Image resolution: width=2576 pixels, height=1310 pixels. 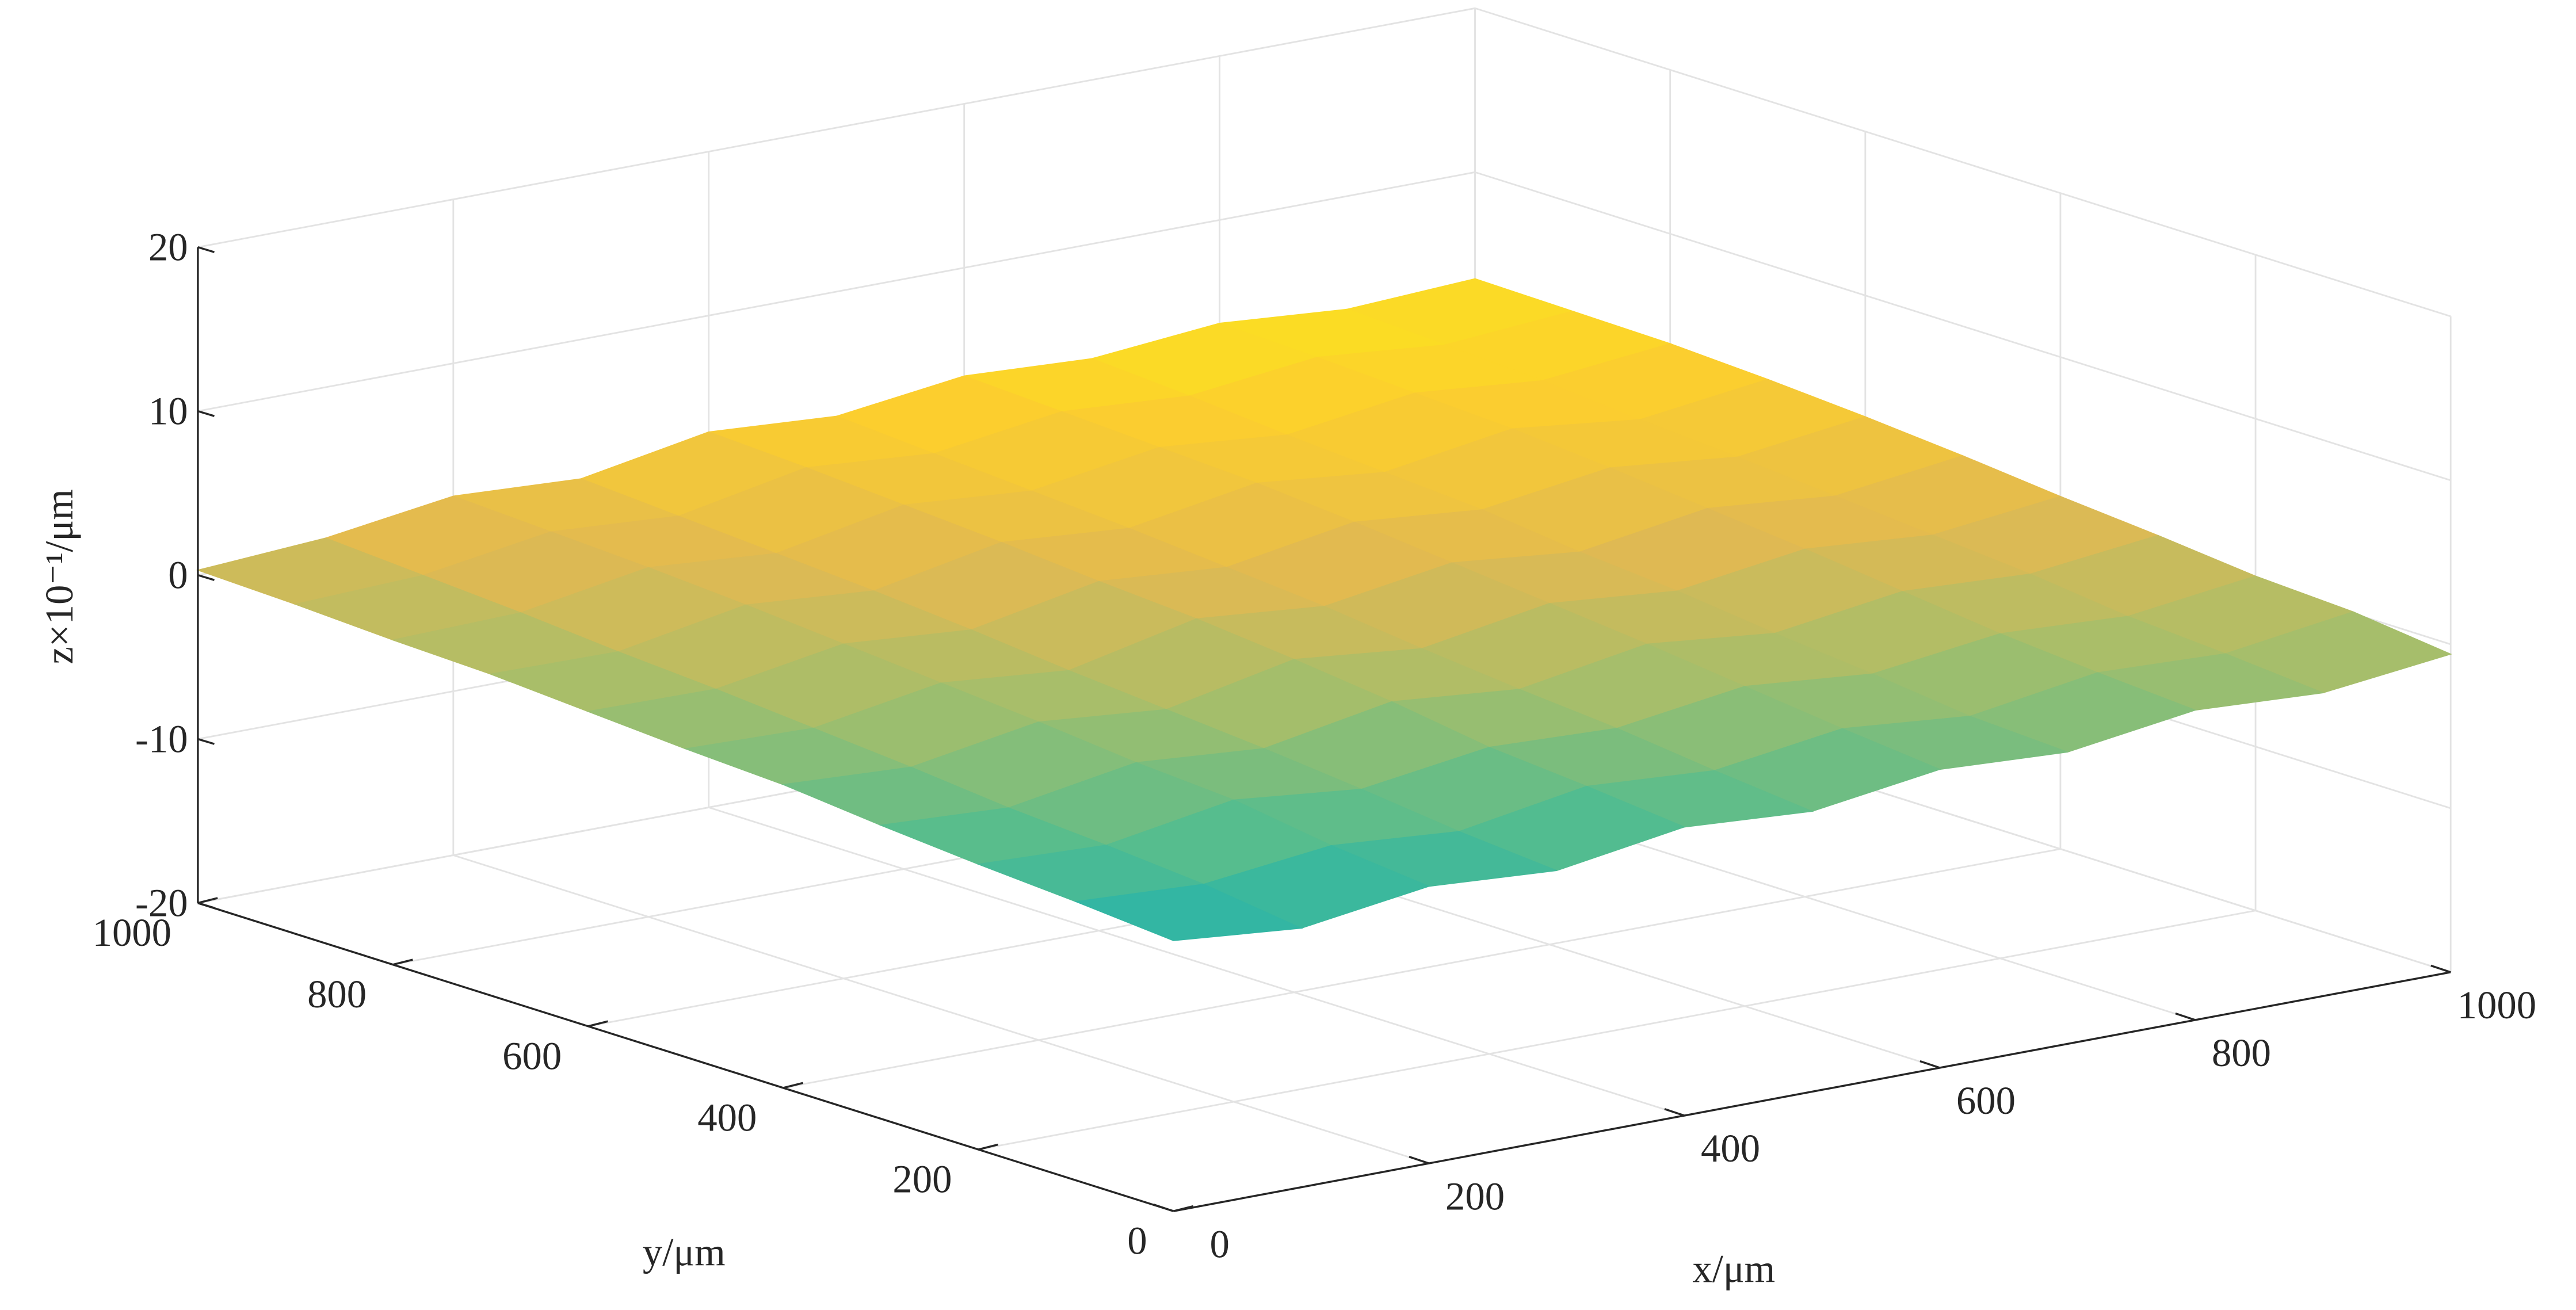 What do you see at coordinates (2241, 1053) in the screenshot?
I see `x-tick-label: 800` at bounding box center [2241, 1053].